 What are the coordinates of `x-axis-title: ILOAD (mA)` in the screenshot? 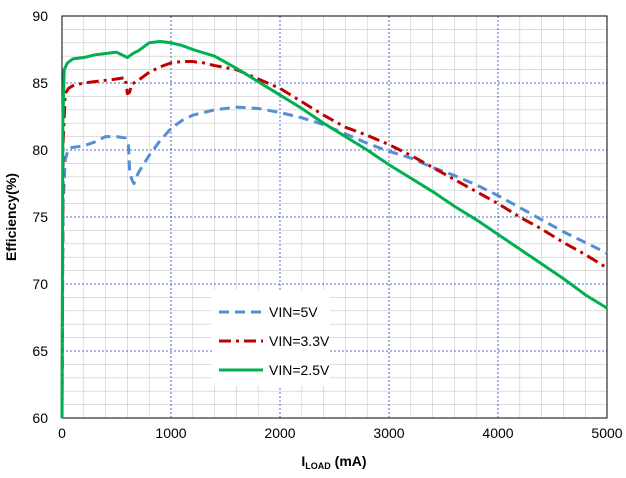 It's located at (333, 462).